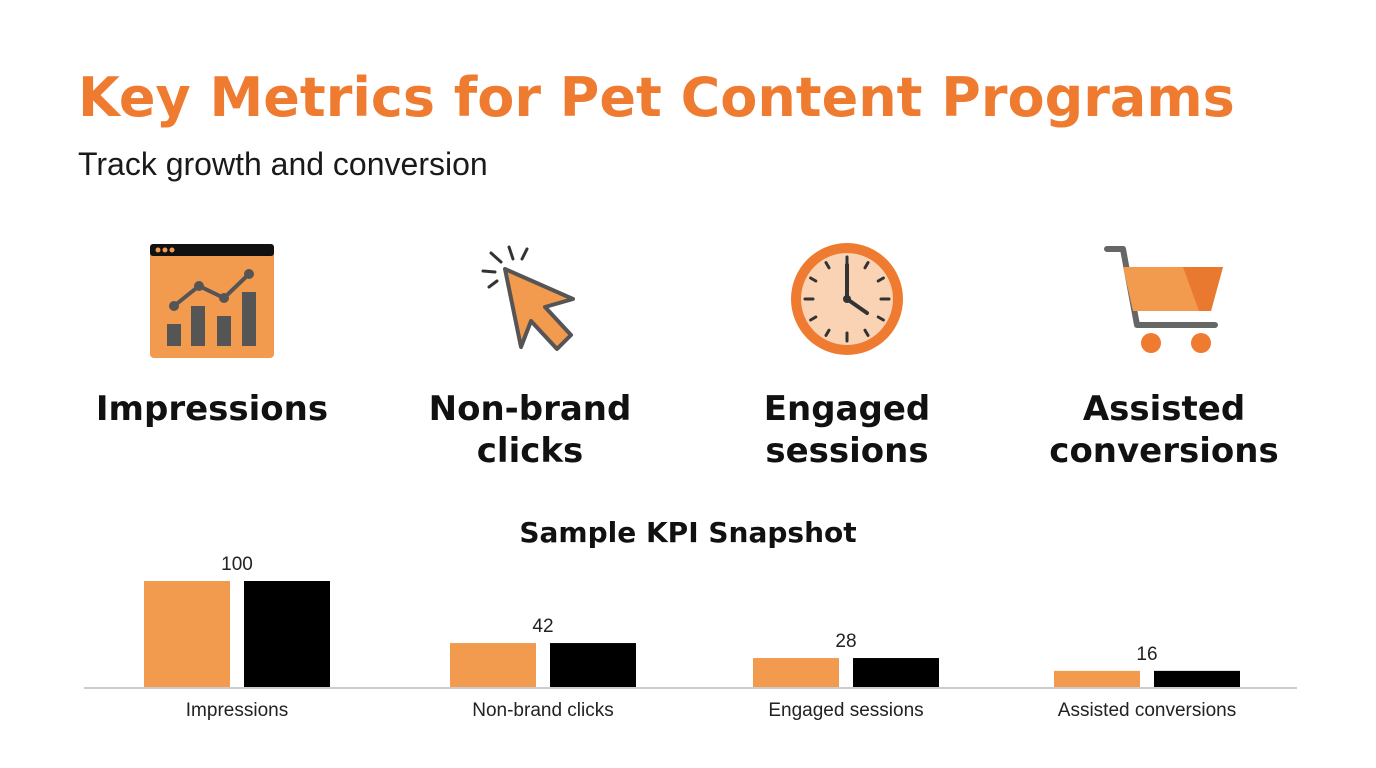  Describe the element at coordinates (237, 564) in the screenshot. I see `data-label-0: 100` at that location.